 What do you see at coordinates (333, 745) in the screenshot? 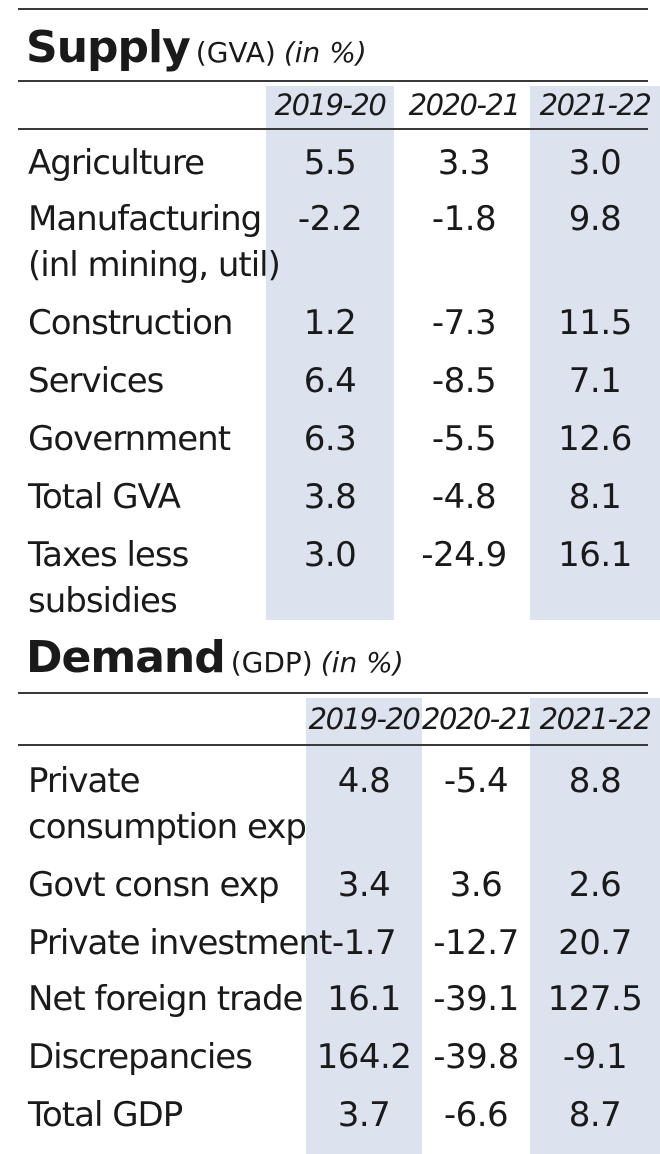
I see `demand-header-rule` at bounding box center [333, 745].